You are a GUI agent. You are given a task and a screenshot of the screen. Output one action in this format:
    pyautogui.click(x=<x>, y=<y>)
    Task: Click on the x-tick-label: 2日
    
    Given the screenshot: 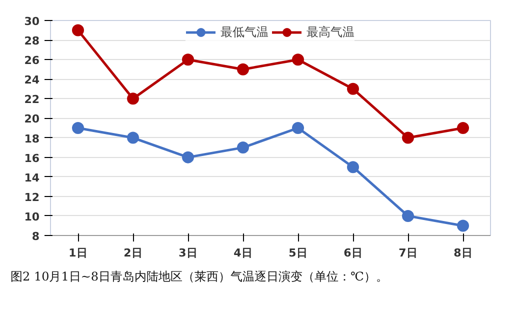 What is the action you would take?
    pyautogui.click(x=133, y=253)
    